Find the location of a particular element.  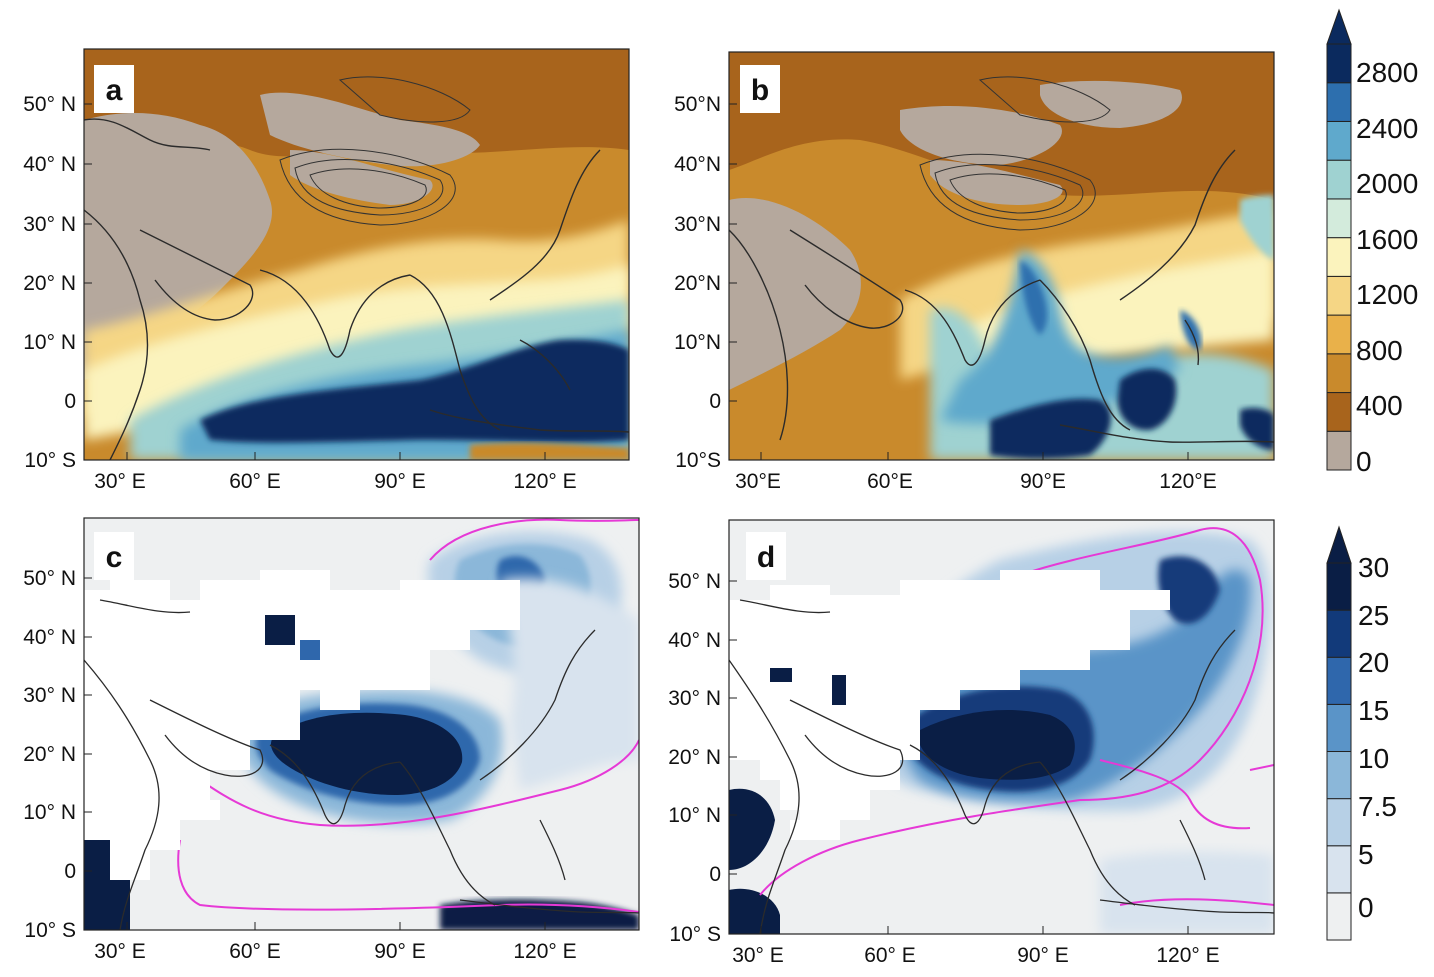

colorbar-bottom-swatches is located at coordinates (1339, 751).